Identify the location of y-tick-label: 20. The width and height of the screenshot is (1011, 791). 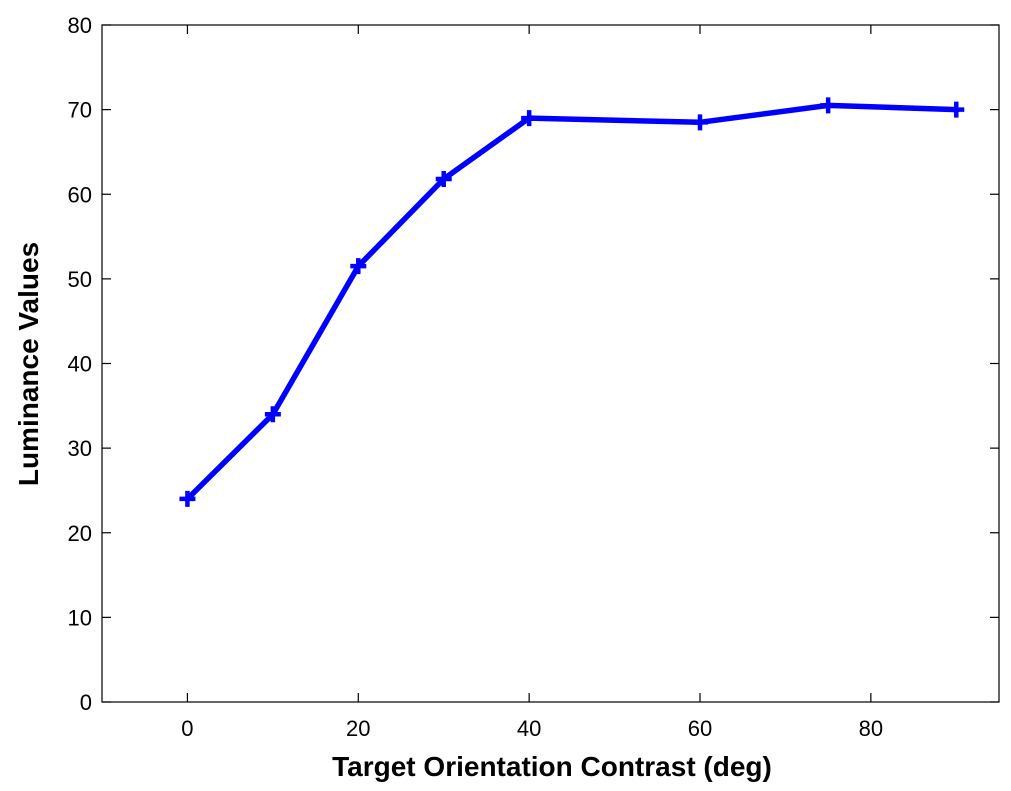
(80, 533).